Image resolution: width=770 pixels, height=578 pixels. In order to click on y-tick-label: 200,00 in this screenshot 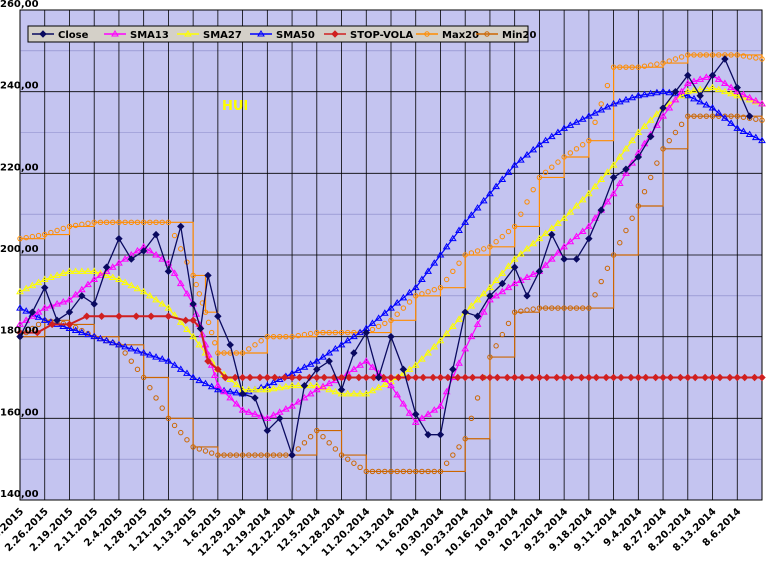, I will do `click(19, 249)`.